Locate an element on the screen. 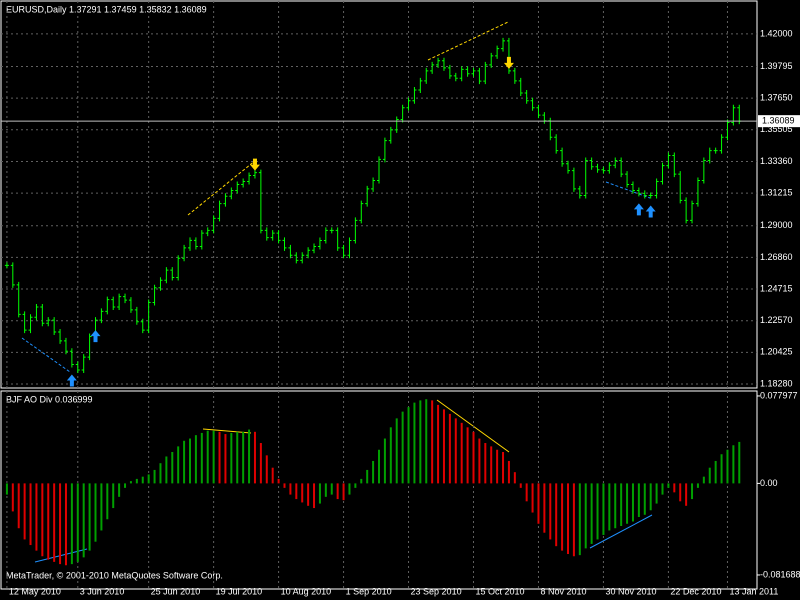 The image size is (800, 600). x-tick-label: 3 Jun 2010 is located at coordinates (102, 591).